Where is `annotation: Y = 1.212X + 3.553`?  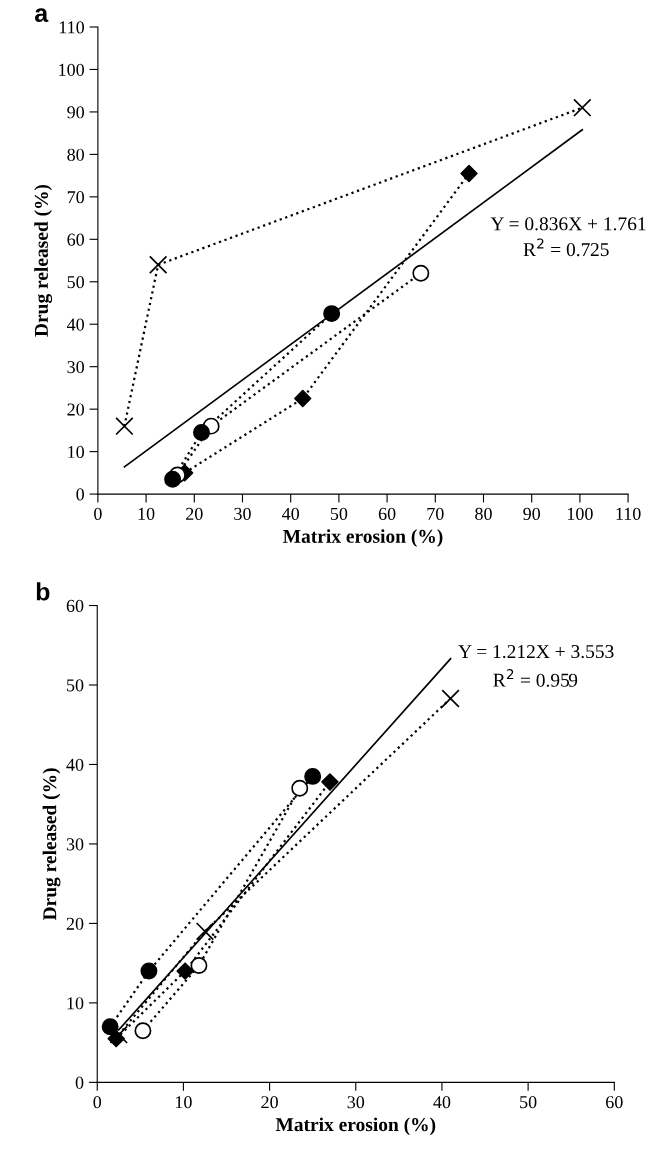 annotation: Y = 1.212X + 3.553 is located at coordinates (536, 652).